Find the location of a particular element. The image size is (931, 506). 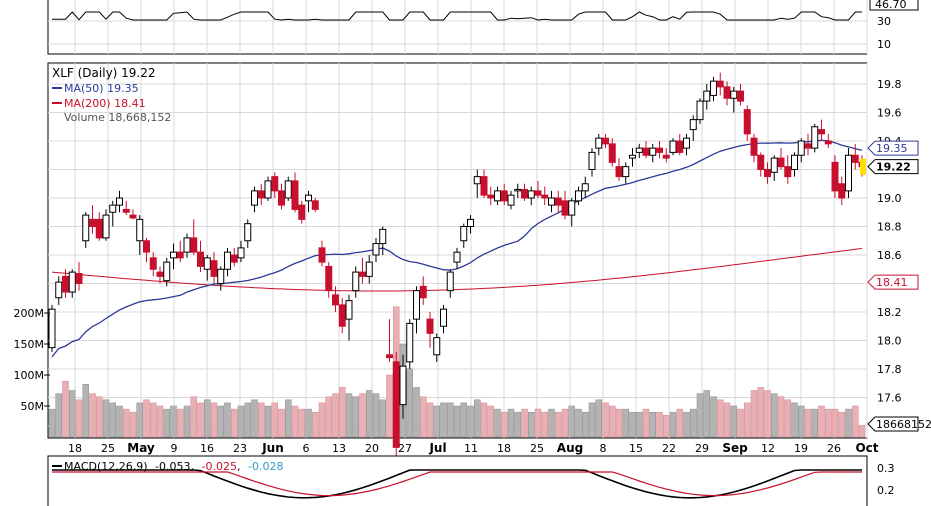

price-tag: 19.22 is located at coordinates (889, 166).